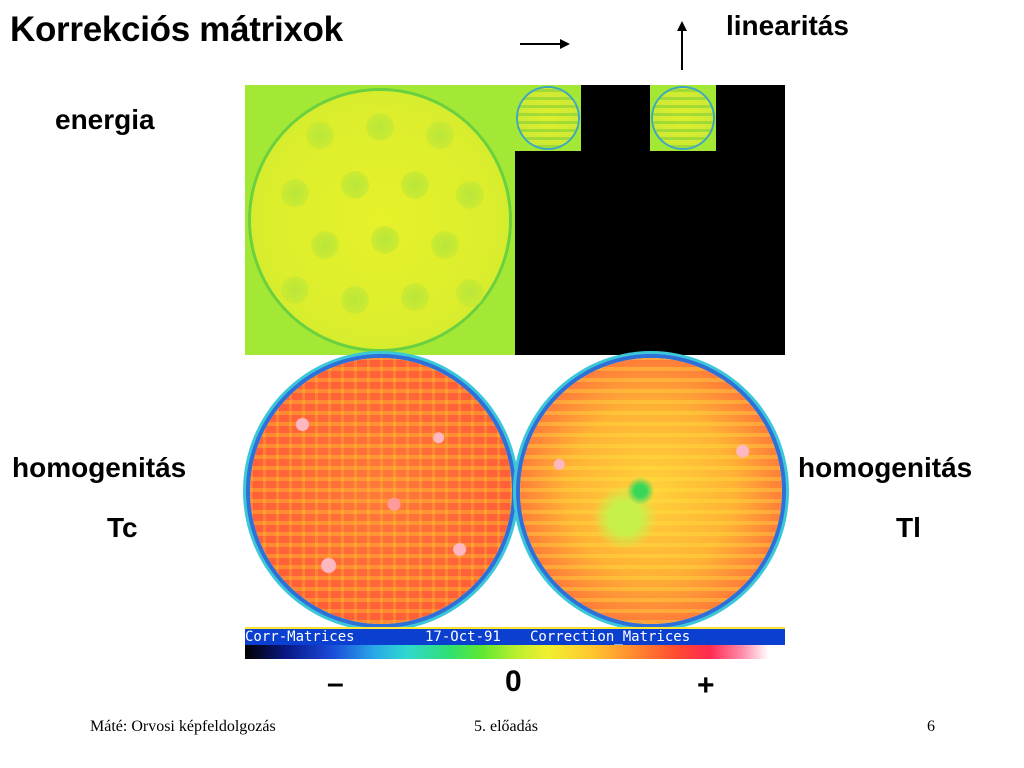 The width and height of the screenshot is (1024, 768). What do you see at coordinates (651, 491) in the screenshot?
I see `homogeneity-tl-map` at bounding box center [651, 491].